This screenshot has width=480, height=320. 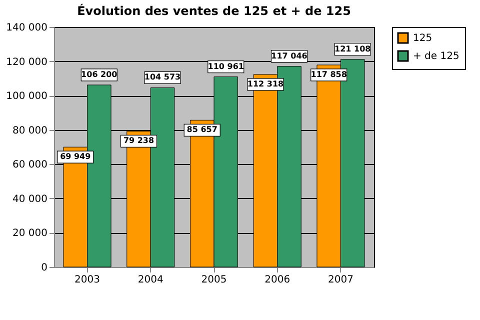 I want to click on legend-label: 125, so click(x=422, y=38).